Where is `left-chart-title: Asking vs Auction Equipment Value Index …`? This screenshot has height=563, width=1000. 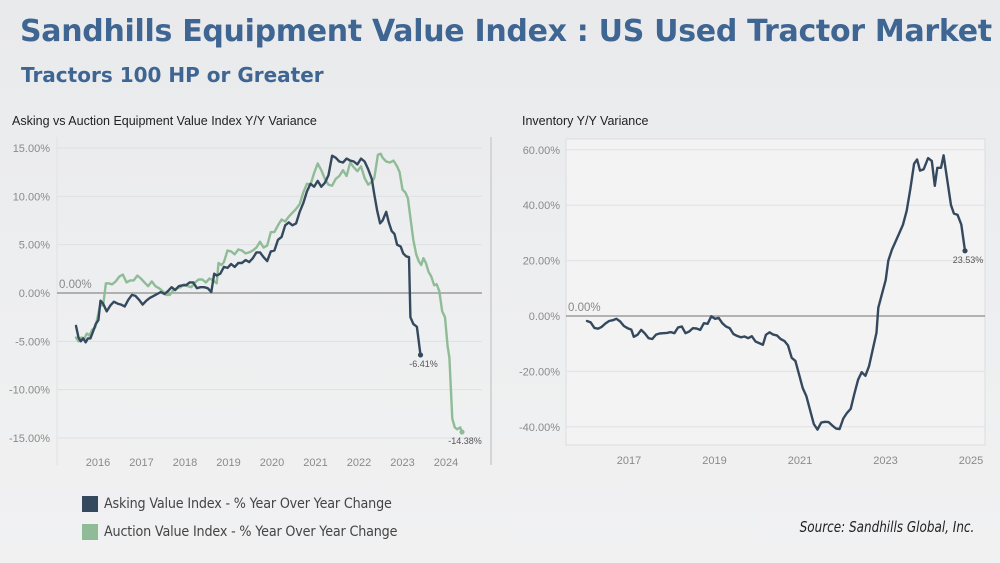
left-chart-title: Asking vs Auction Equipment Value Index … is located at coordinates (164, 121).